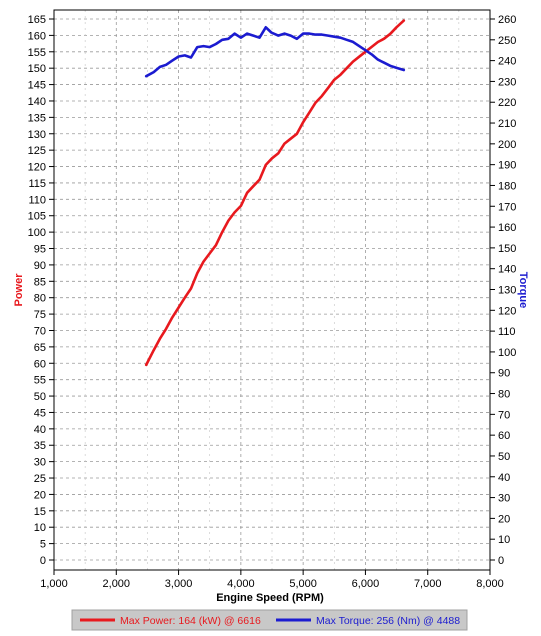  I want to click on x-tick-label: 8,000, so click(490, 584).